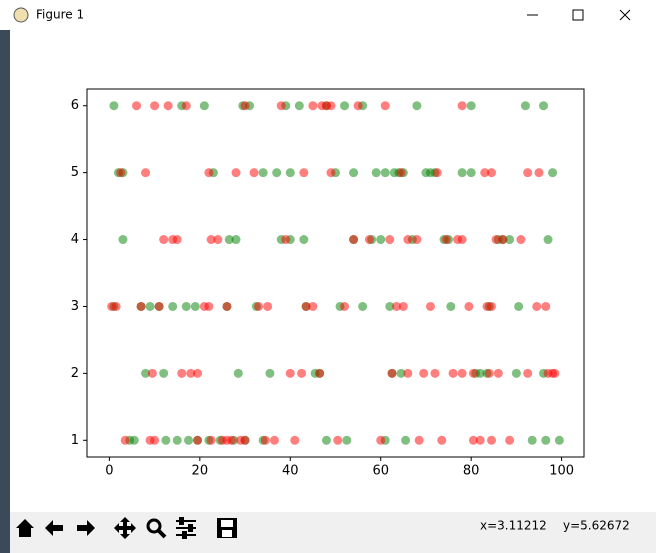 The width and height of the screenshot is (656, 553). I want to click on x-tick-label: 100, so click(561, 471).